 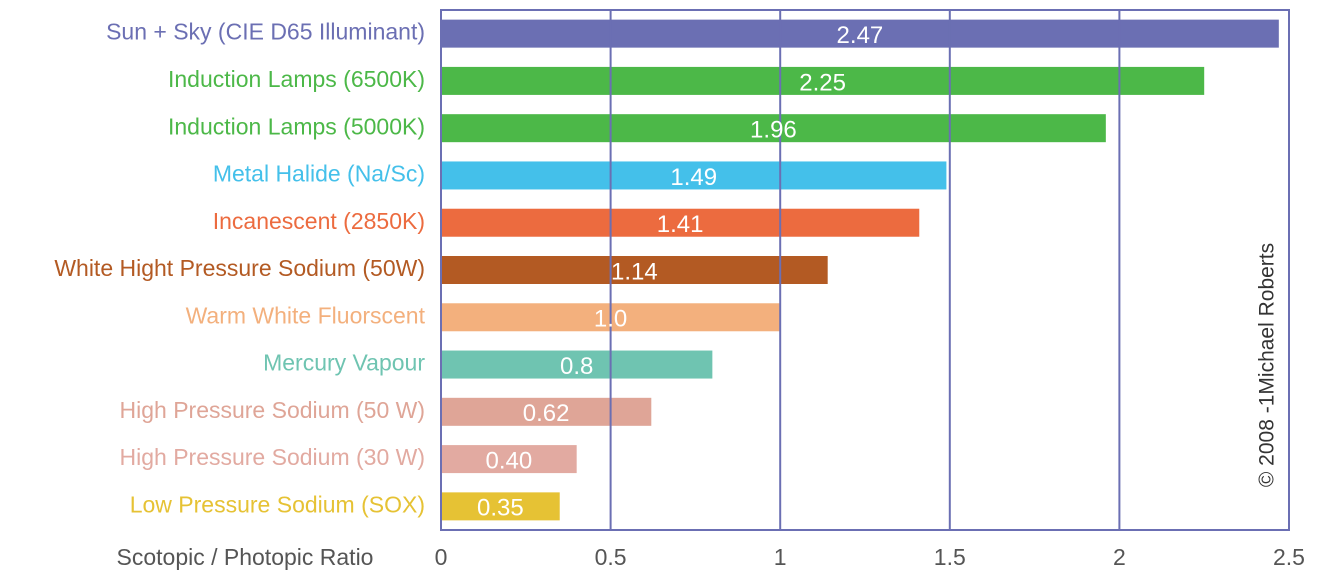 I want to click on copyright: © 2008 -1Michael Roberts, so click(x=1267, y=365).